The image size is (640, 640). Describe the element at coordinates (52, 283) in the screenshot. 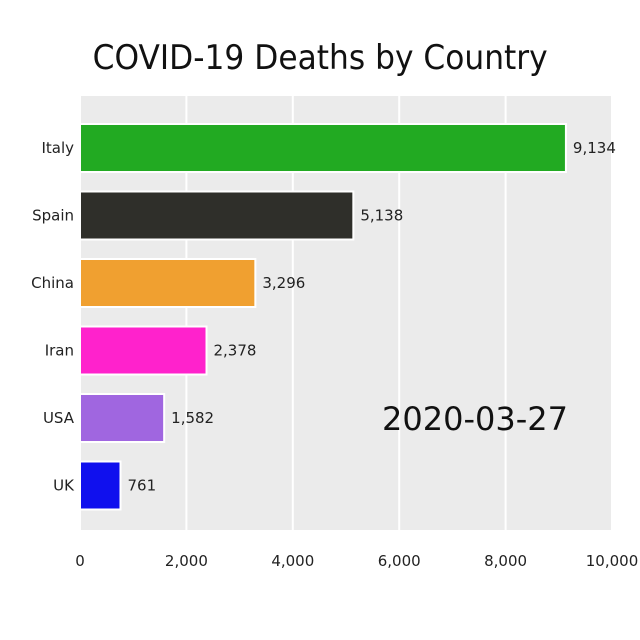

I see `category-label-china: China` at that location.